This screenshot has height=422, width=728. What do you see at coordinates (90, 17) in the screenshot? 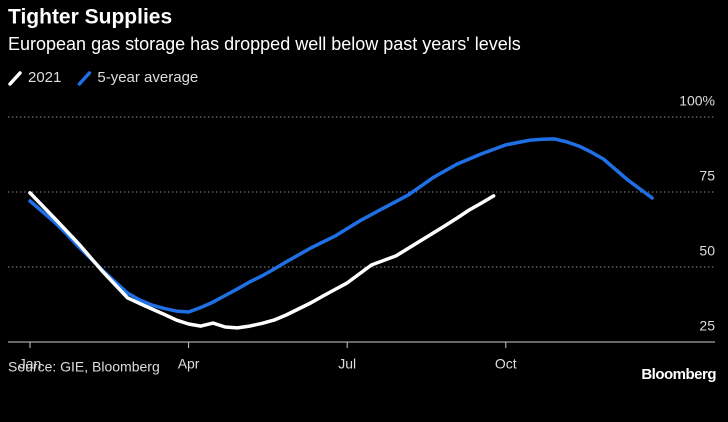
I see `chart-title: Tighter Supplies` at bounding box center [90, 17].